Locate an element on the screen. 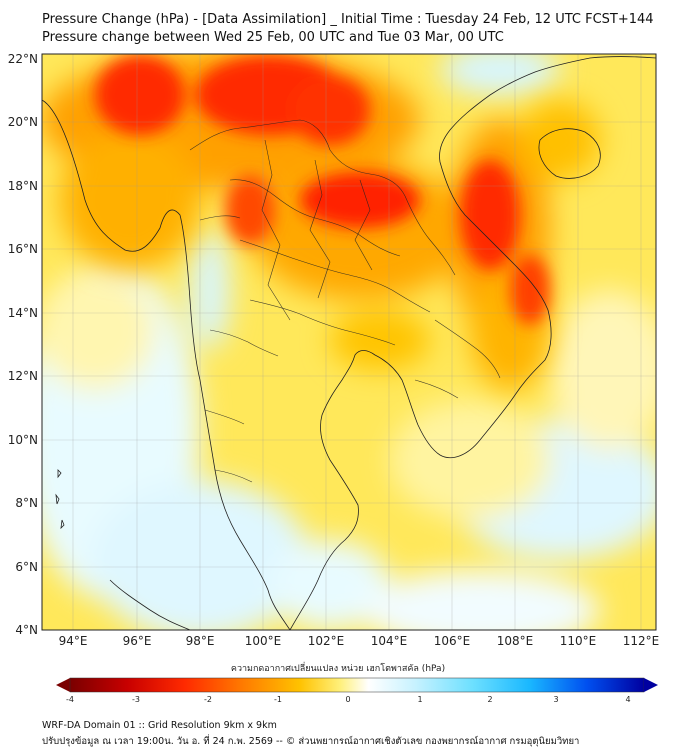 The height and width of the screenshot is (756, 676). lat-label: 12°N is located at coordinates (23, 376).